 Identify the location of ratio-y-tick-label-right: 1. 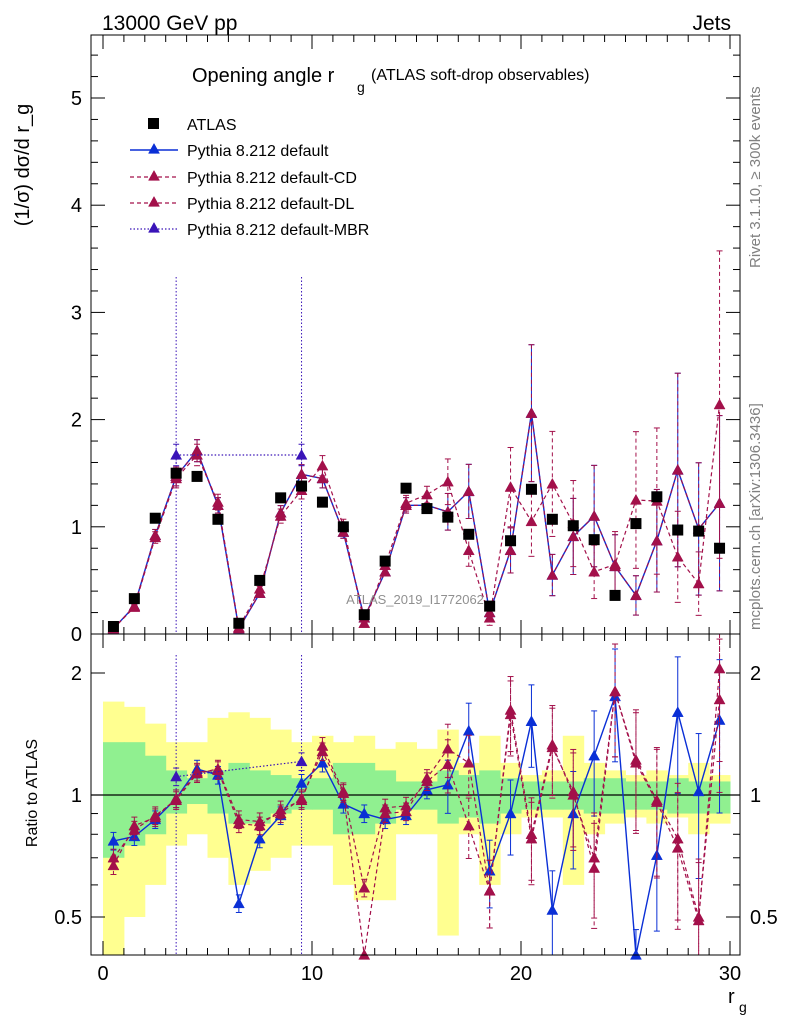
(755, 796).